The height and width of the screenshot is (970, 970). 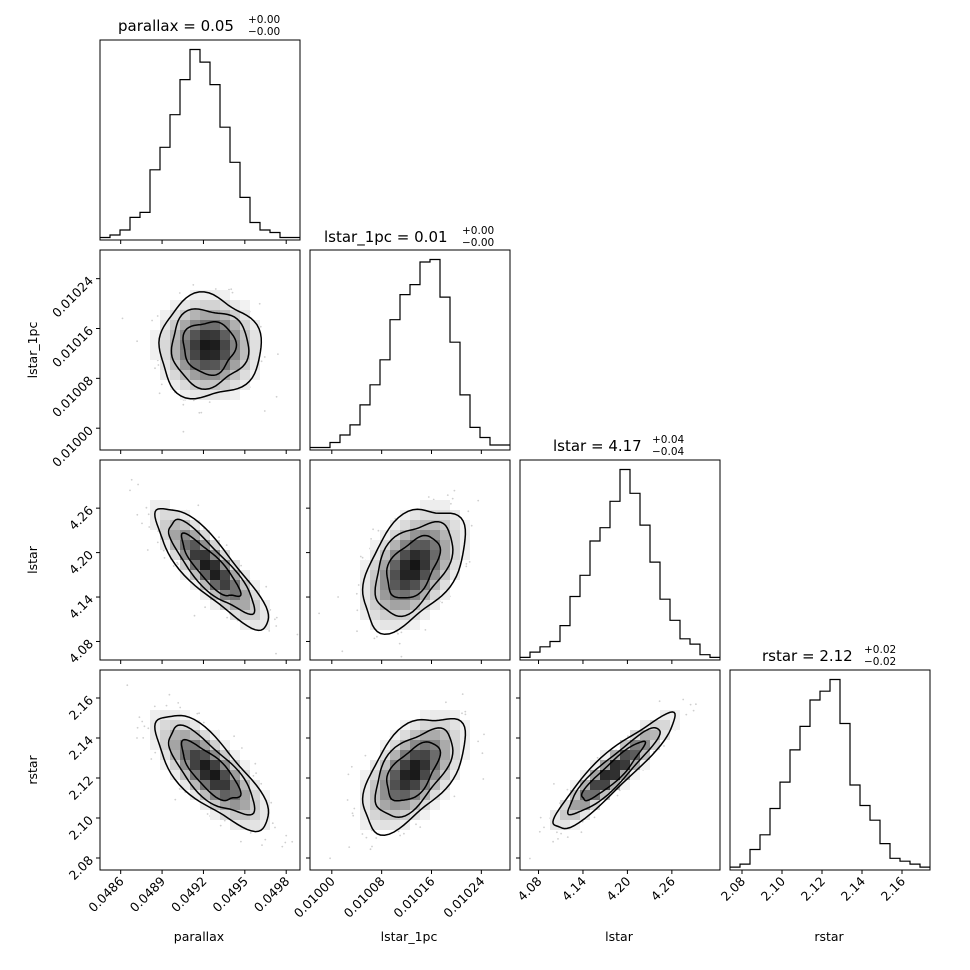 What do you see at coordinates (880, 662) in the screenshot?
I see `title-rstar-lower: −0.02` at bounding box center [880, 662].